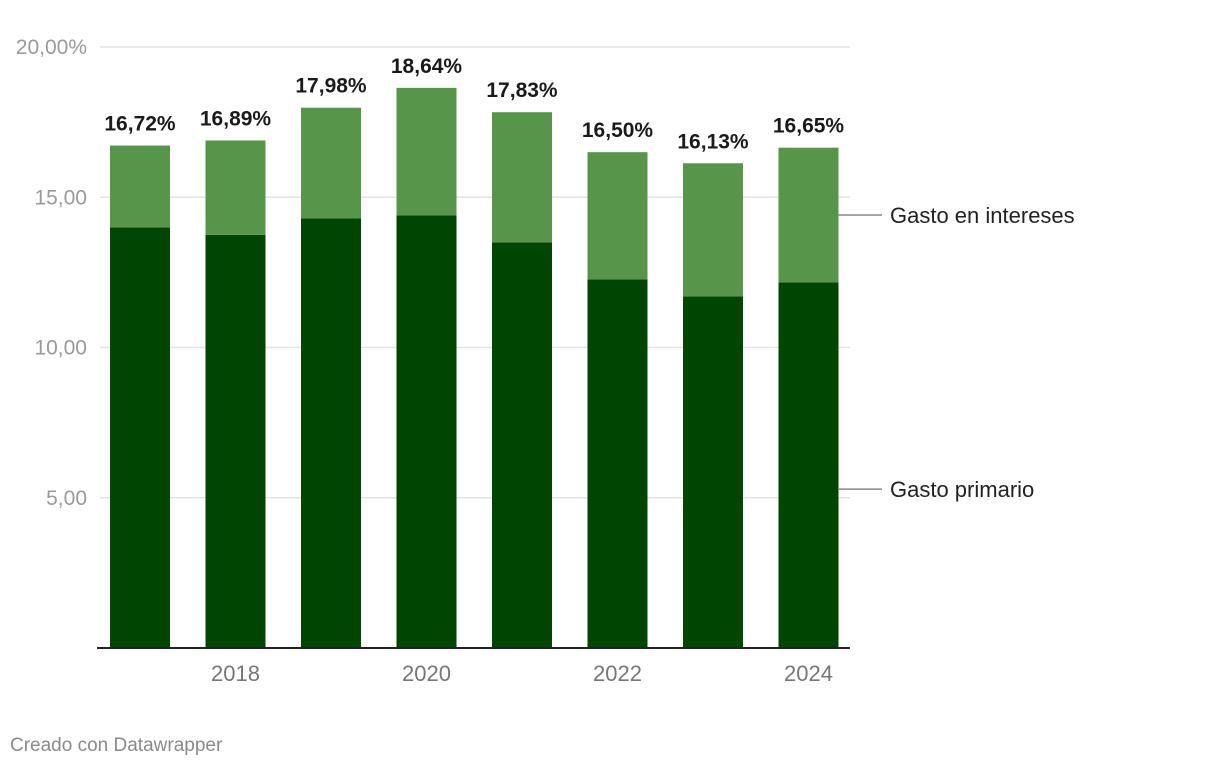 This screenshot has height=770, width=1220. Describe the element at coordinates (522, 673) in the screenshot. I see `x-tick-labels: 2018 2020 2022 2024` at that location.